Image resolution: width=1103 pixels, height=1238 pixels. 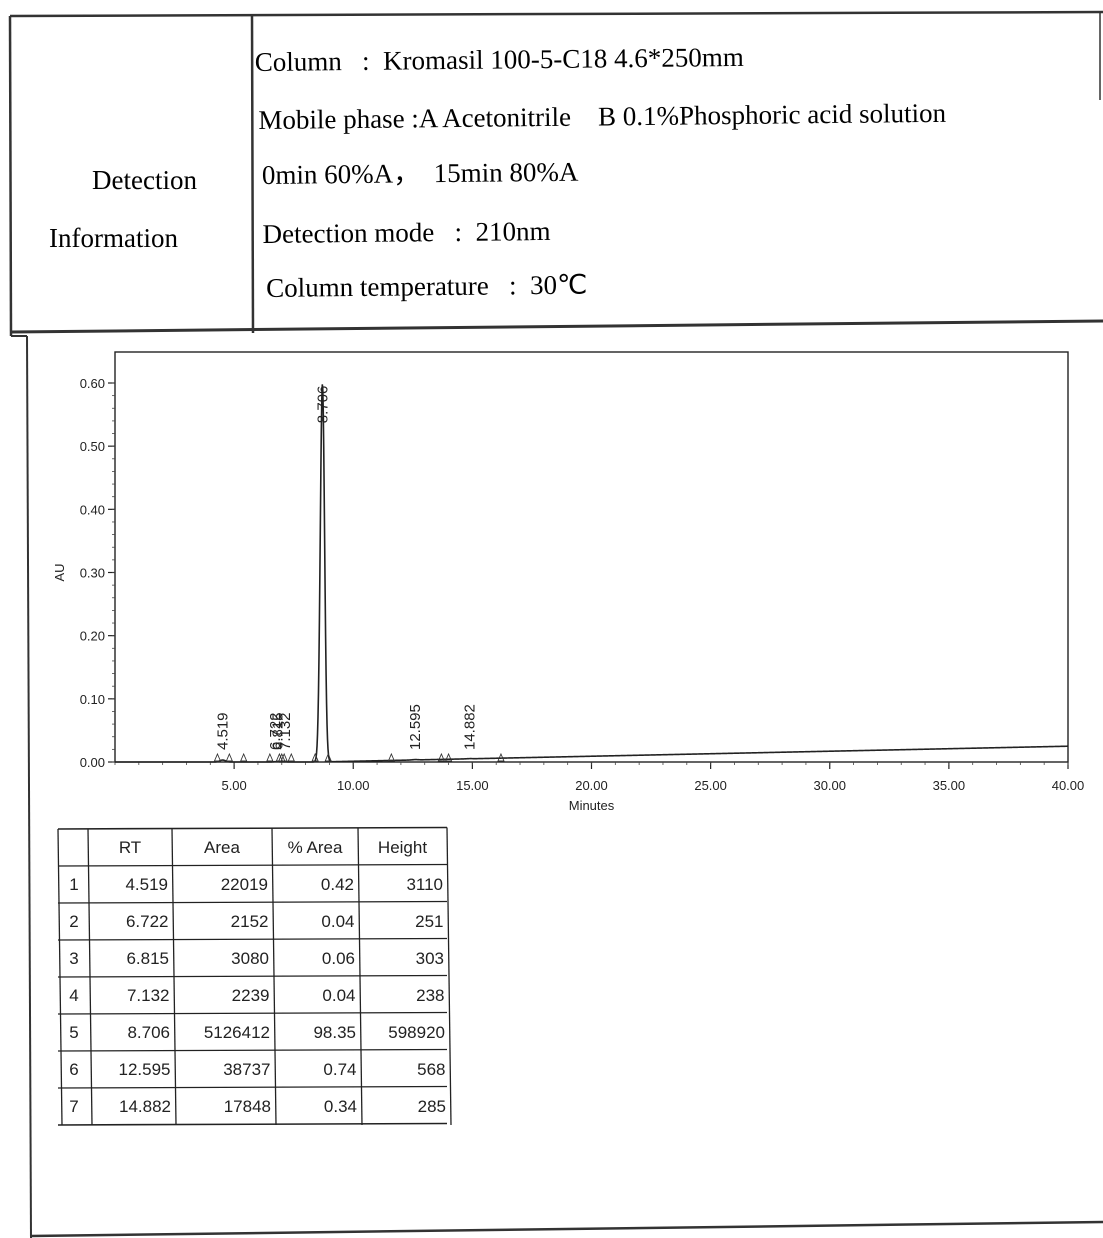 I want to click on table-row-index: 6, so click(x=73, y=1069).